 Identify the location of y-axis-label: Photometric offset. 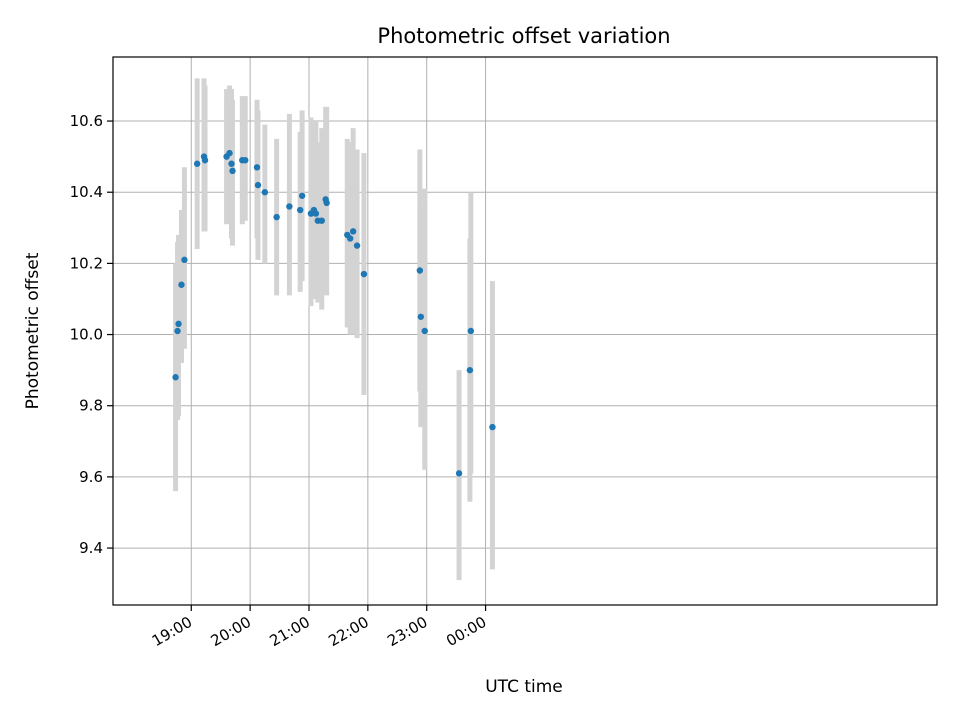
(33, 330).